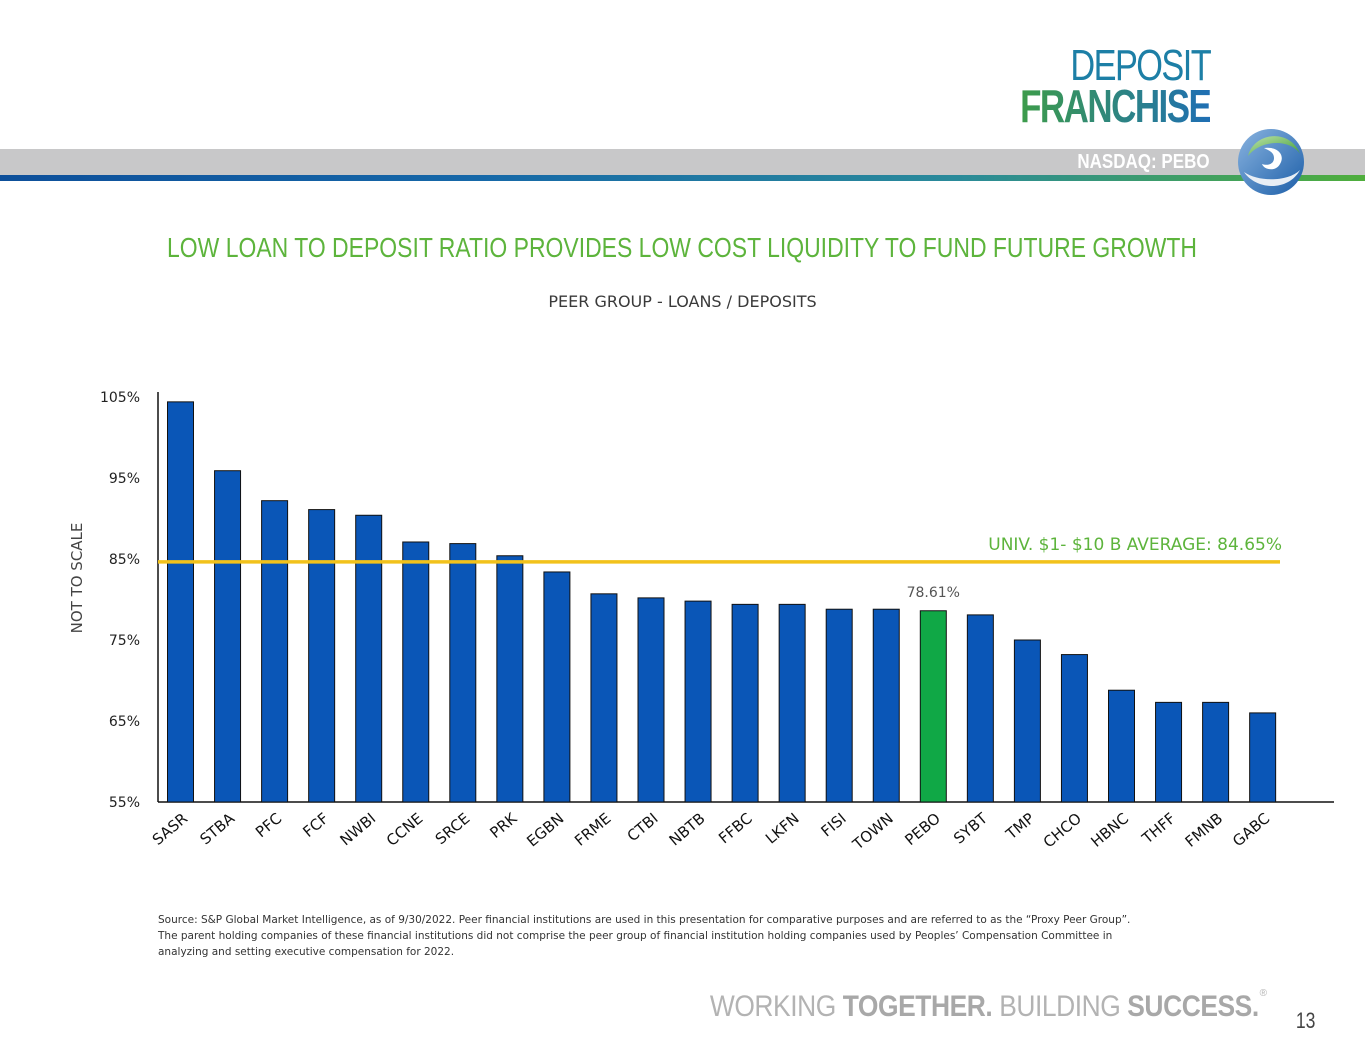 This screenshot has height=1062, width=1365. I want to click on category-label: SYBT, so click(970, 828).